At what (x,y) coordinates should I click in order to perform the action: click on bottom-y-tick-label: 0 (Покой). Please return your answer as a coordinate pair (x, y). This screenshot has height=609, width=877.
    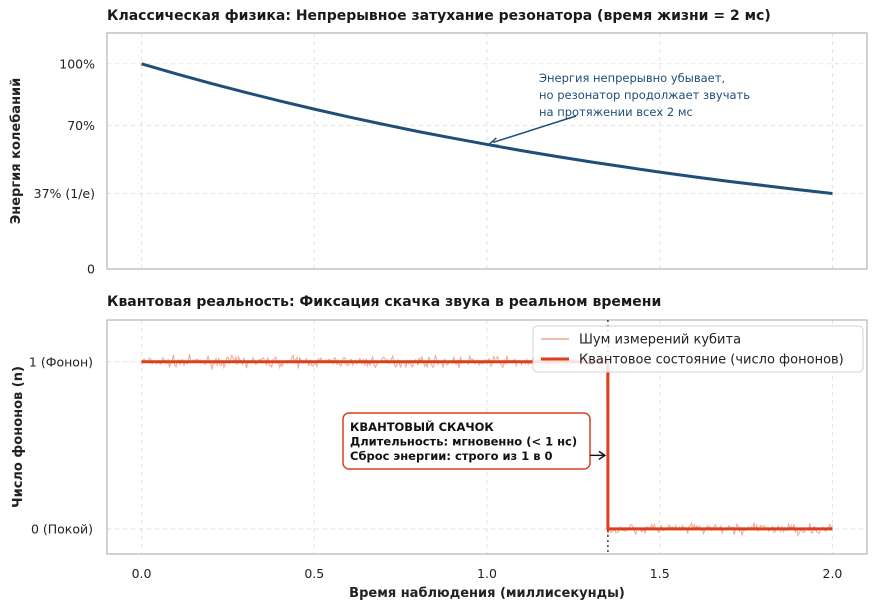
    Looking at the image, I should click on (62, 528).